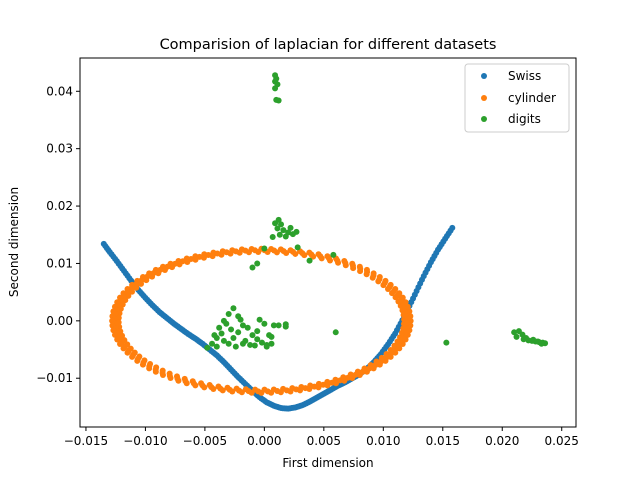 The height and width of the screenshot is (480, 640). I want to click on x-tick-label: 0.005, so click(324, 441).